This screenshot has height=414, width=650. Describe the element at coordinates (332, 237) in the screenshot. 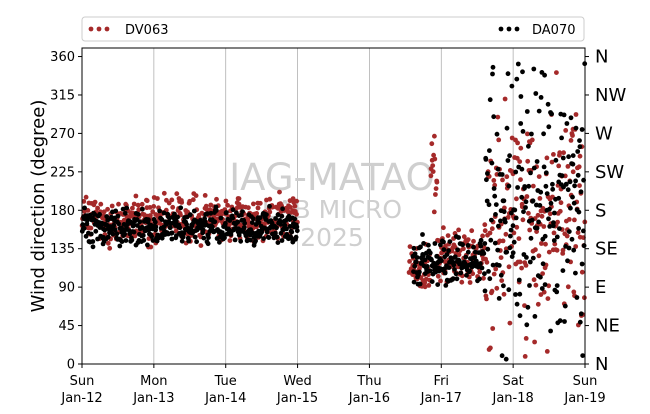

I see `watermark-line-3: 2025` at that location.